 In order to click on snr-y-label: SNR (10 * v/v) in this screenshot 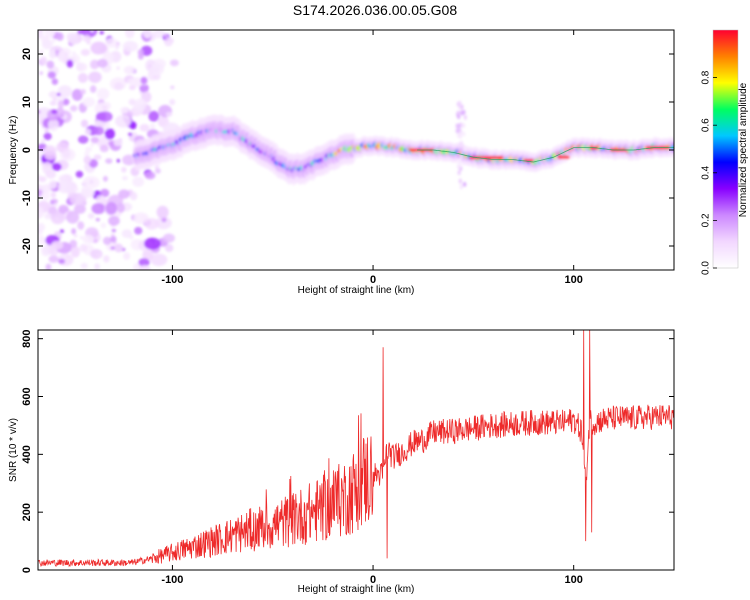, I will do `click(13, 450)`.